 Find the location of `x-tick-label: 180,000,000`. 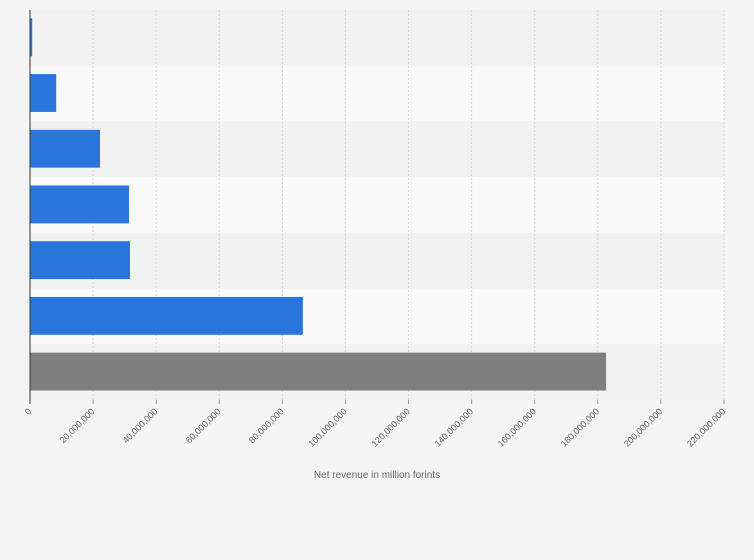

x-tick-label: 180,000,000 is located at coordinates (580, 427).